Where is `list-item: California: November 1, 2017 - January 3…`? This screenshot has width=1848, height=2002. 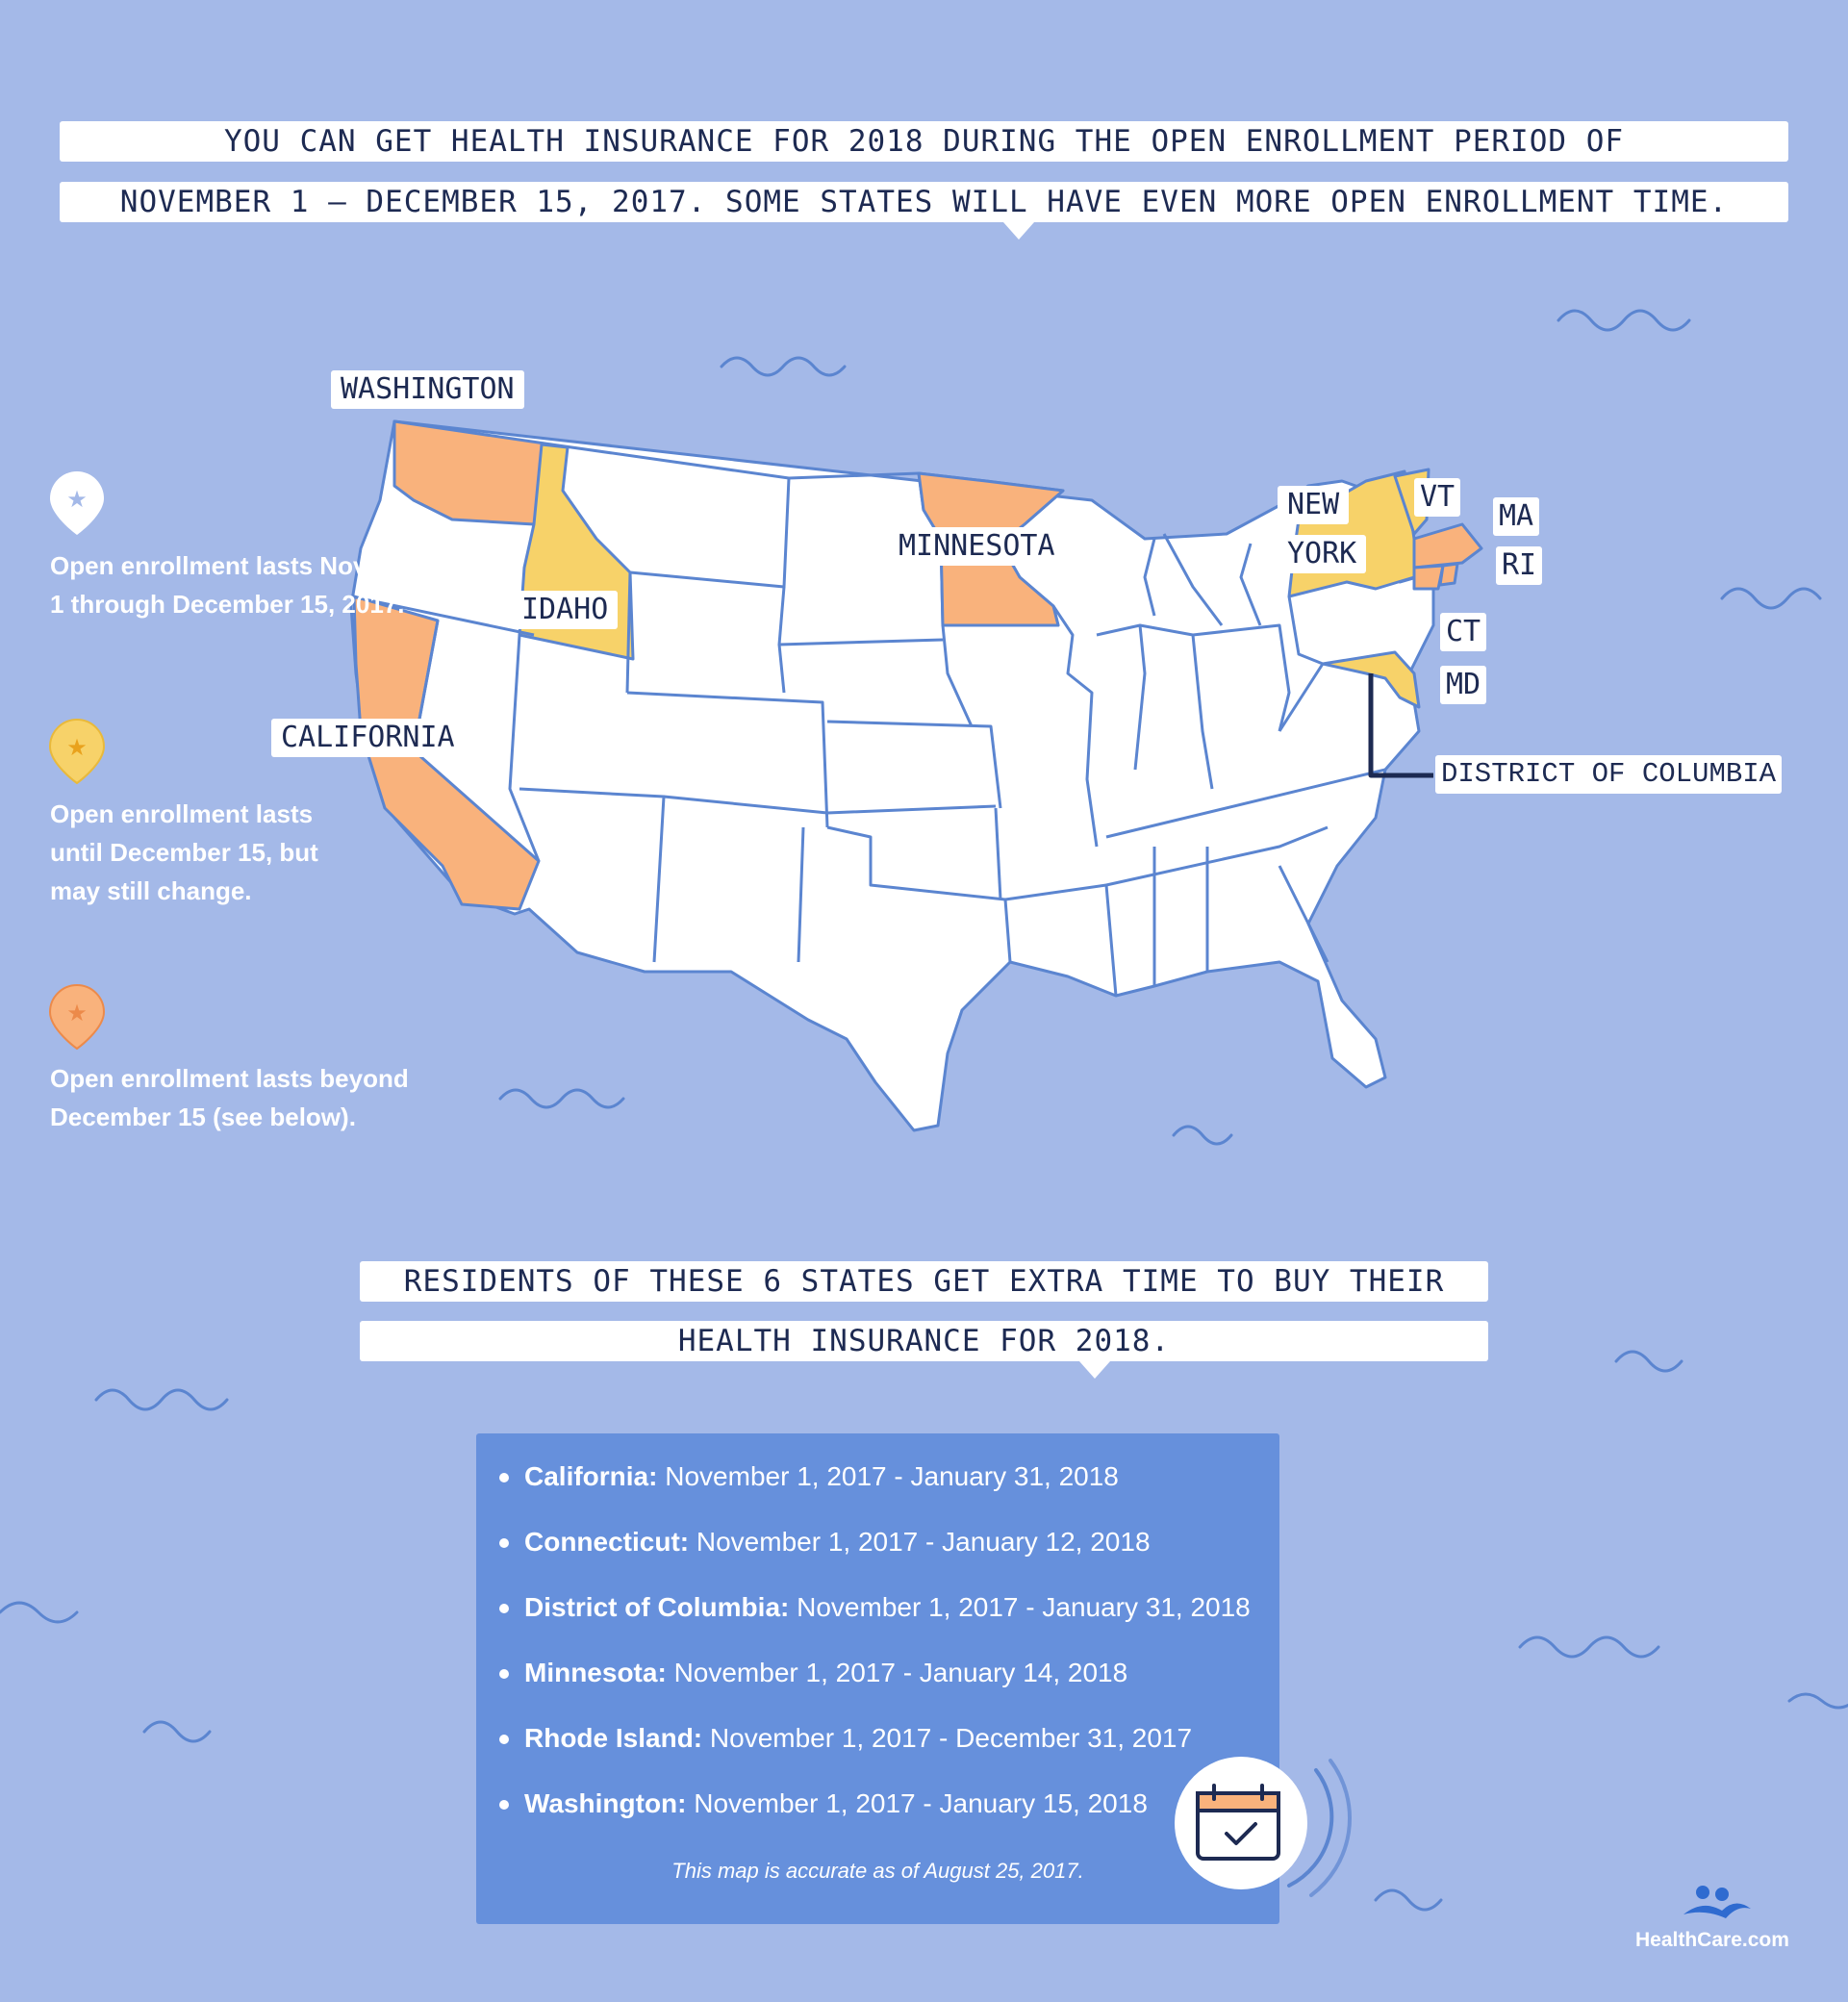
list-item: California: November 1, 2017 - January 3… is located at coordinates (889, 1490).